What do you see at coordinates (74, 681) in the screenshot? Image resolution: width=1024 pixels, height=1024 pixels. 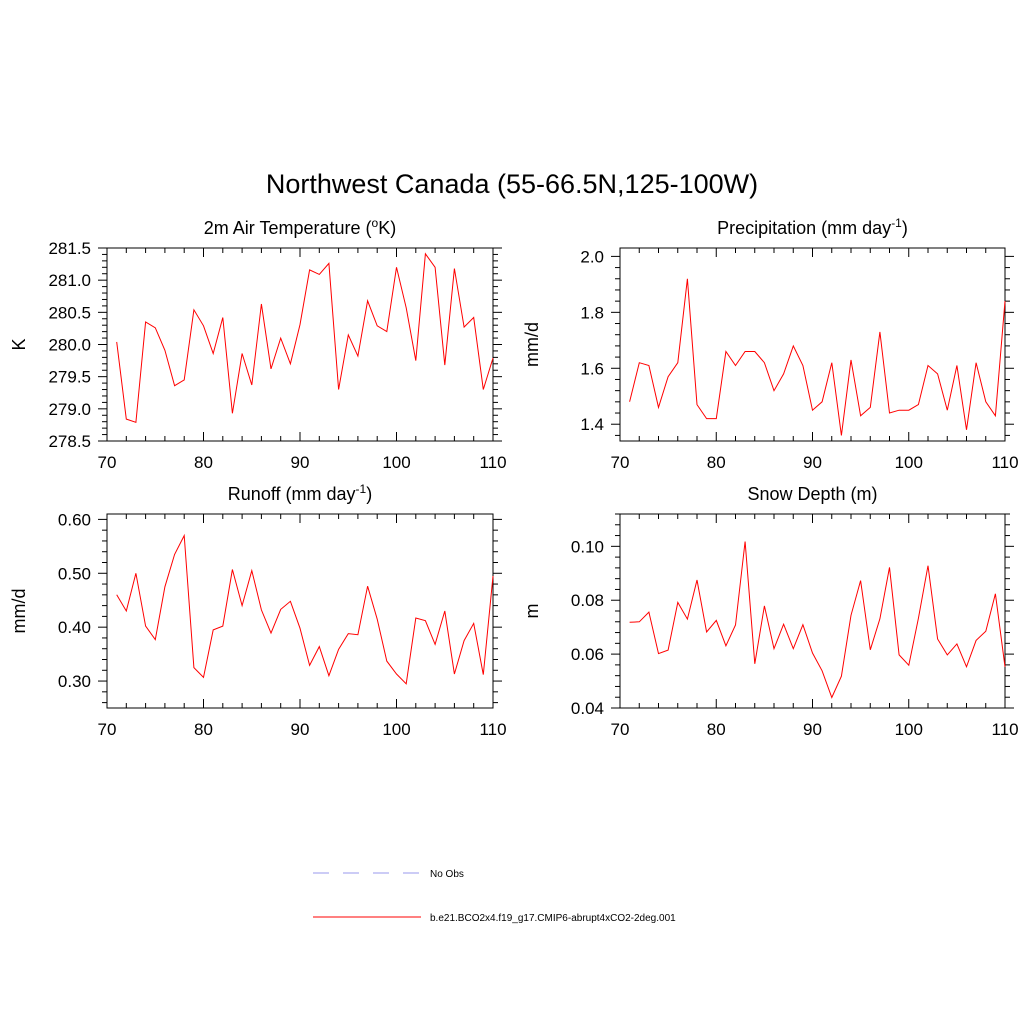 I see `y-tick-label: 0.30` at bounding box center [74, 681].